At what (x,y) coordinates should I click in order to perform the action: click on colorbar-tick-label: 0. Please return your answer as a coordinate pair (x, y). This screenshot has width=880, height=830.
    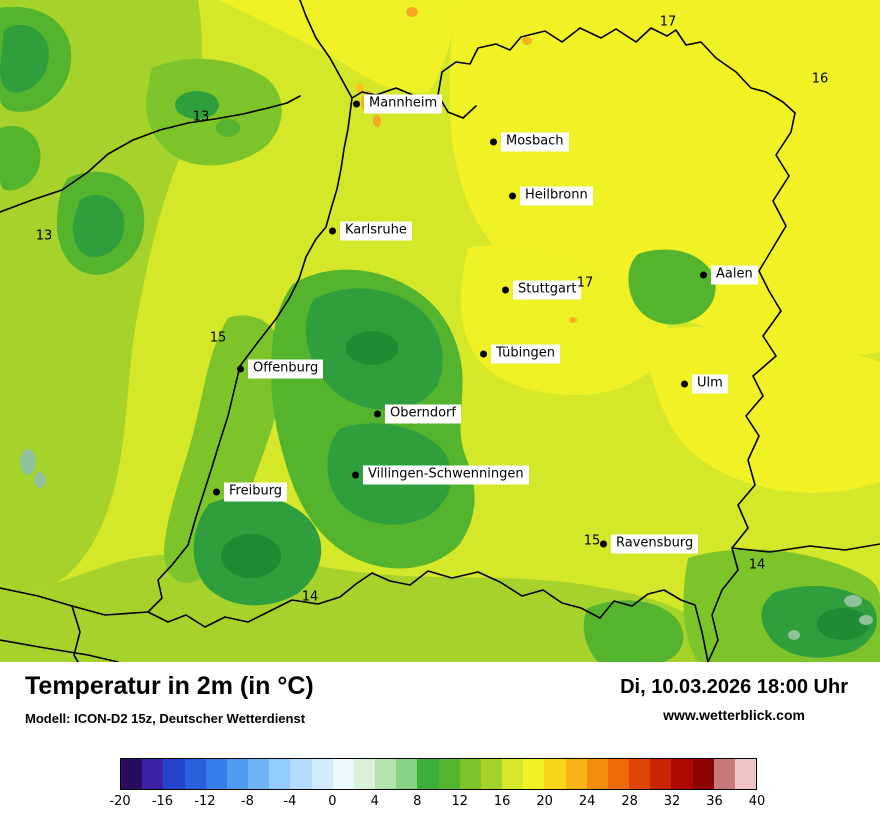
    Looking at the image, I should click on (332, 801).